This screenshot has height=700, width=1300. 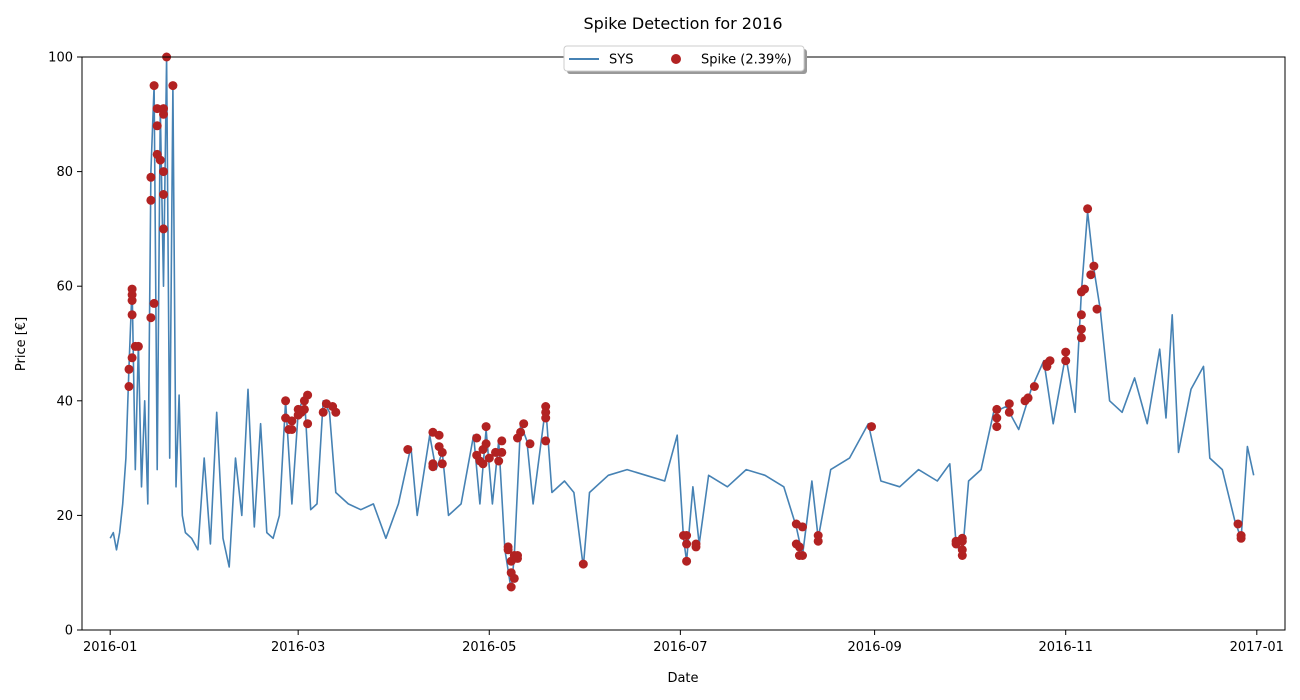 What do you see at coordinates (65, 345) in the screenshot?
I see `y-axis: 0 20 40 60 80 100` at bounding box center [65, 345].